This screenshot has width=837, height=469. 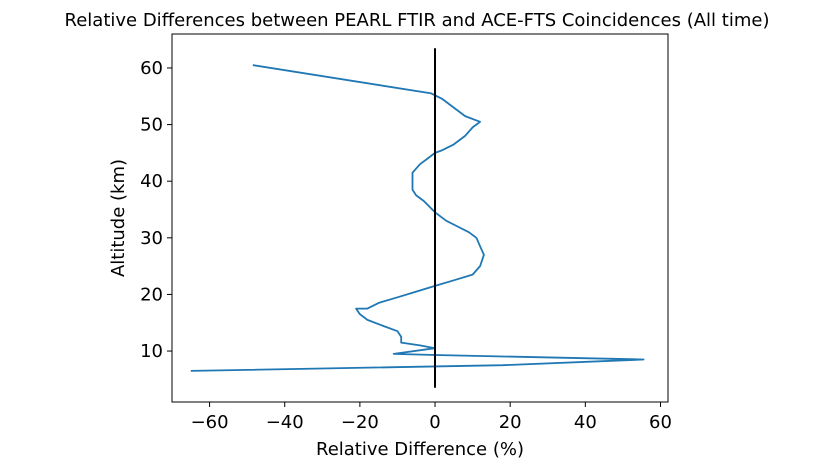 I want to click on x-tick-label: −40, so click(x=285, y=422).